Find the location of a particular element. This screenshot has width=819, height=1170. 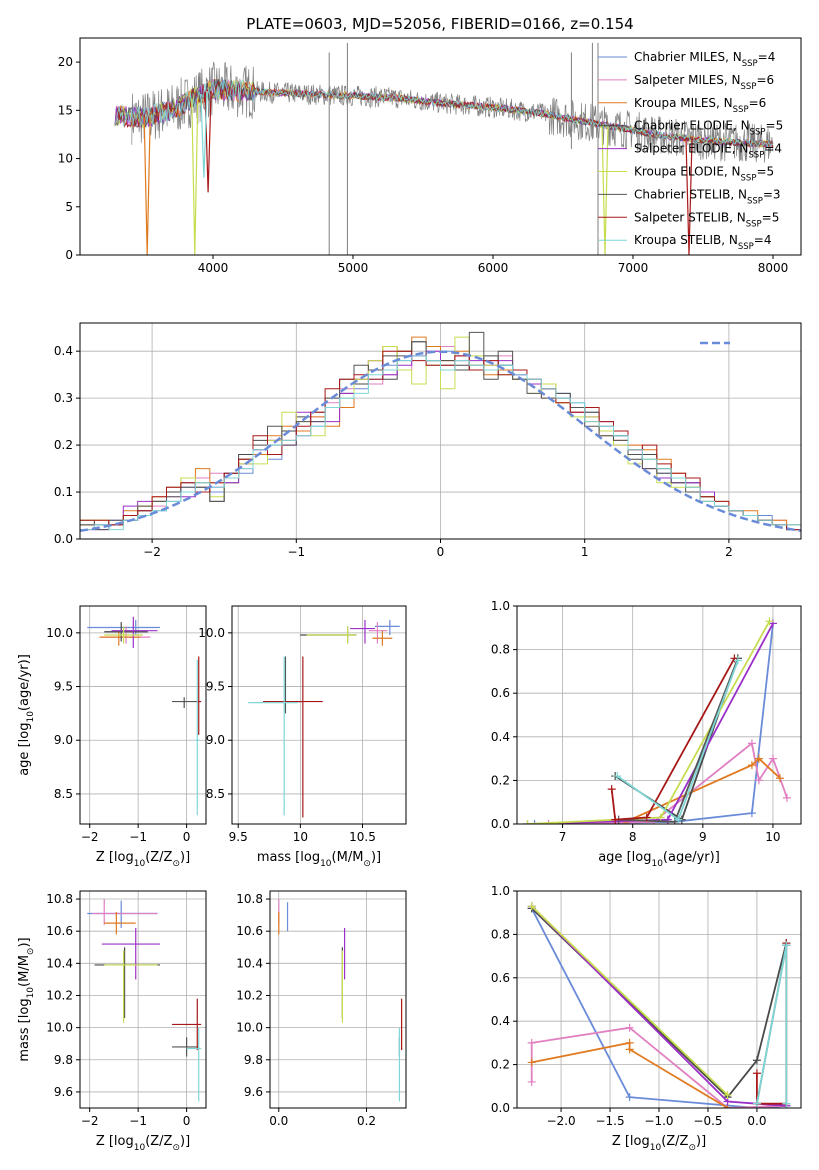

axes-border is located at coordinates (319, 715).